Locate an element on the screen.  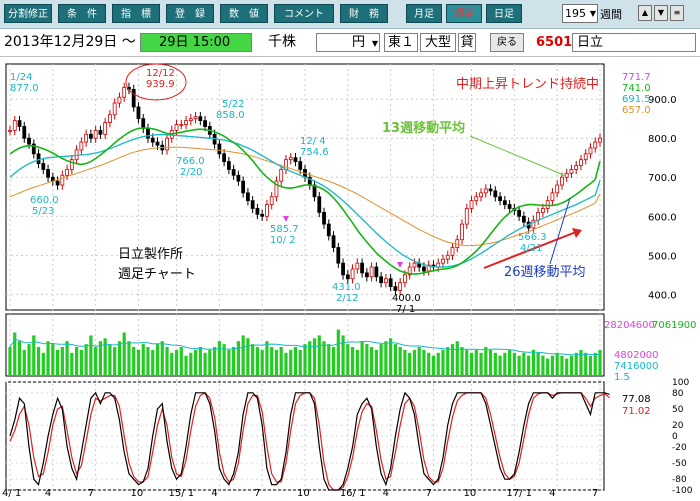
menu-icon: ≡ is located at coordinates (677, 13).